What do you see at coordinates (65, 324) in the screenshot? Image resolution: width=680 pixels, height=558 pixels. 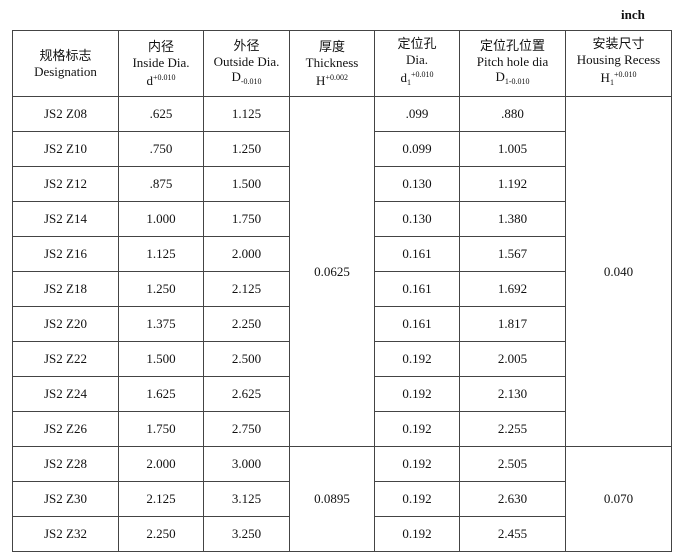 I see `designation-cell: JS2 Z20` at bounding box center [65, 324].